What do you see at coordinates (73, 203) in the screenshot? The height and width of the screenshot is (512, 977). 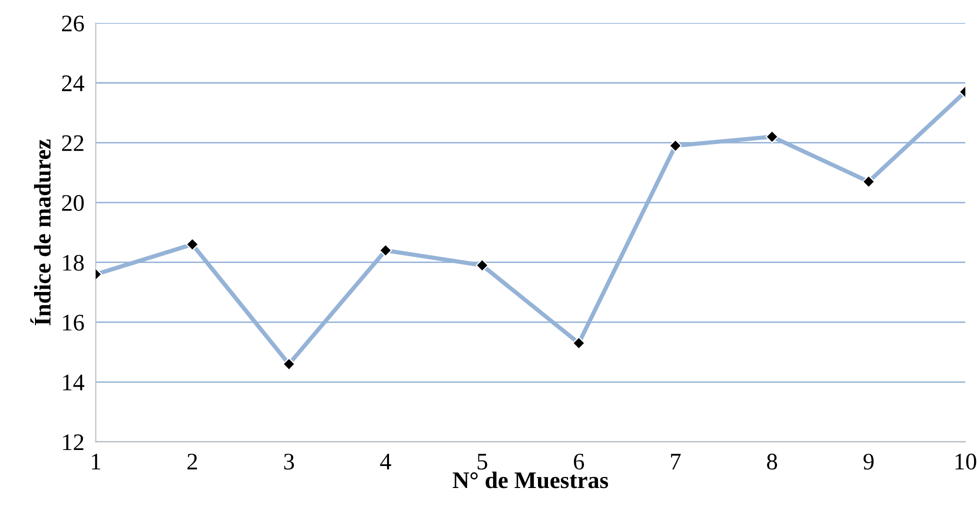 I see `y-tick-label: 20` at bounding box center [73, 203].